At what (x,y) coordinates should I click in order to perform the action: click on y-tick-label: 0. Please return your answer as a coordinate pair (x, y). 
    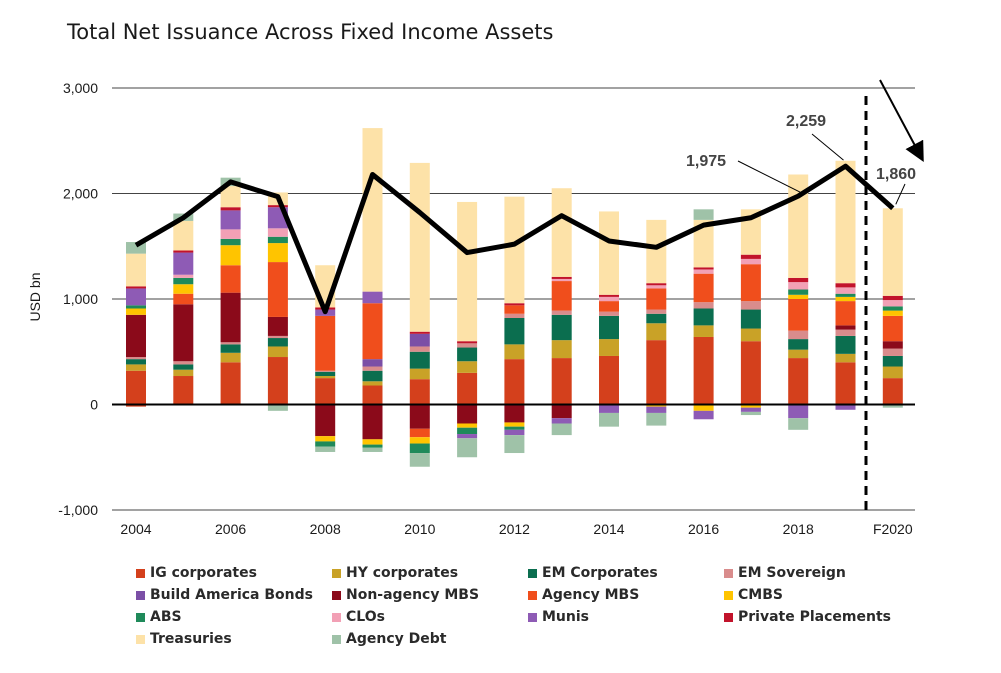
    Looking at the image, I should click on (94, 405).